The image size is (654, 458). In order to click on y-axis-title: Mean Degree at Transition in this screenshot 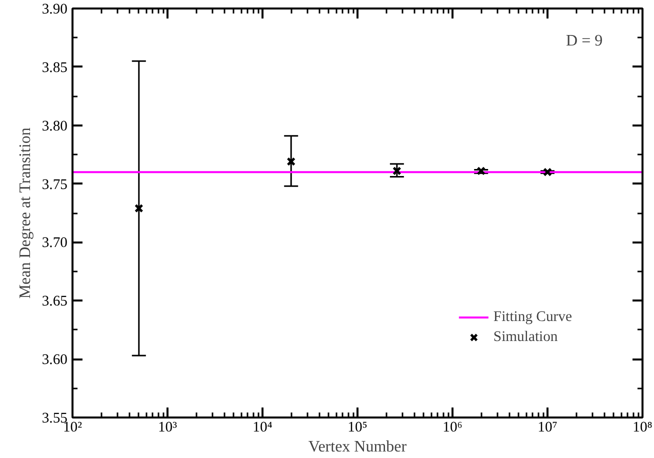, I will do `click(25, 213)`.